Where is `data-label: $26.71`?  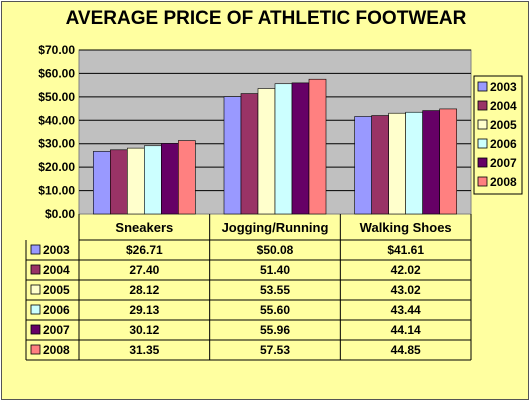 data-label: $26.71 is located at coordinates (144, 250).